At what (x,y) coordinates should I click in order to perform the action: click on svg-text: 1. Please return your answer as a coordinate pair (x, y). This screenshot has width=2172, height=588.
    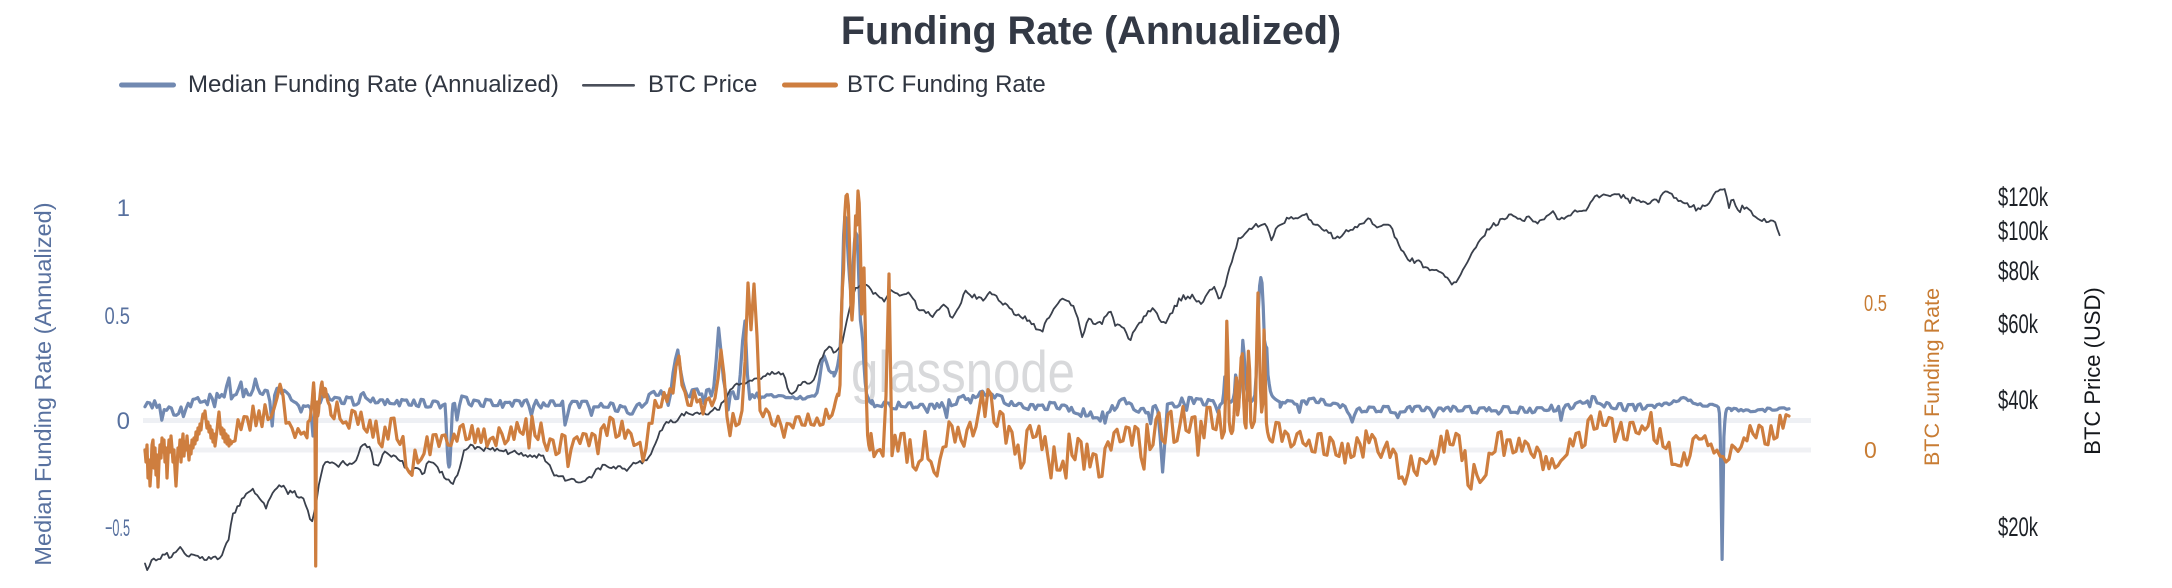
    Looking at the image, I should click on (123, 208).